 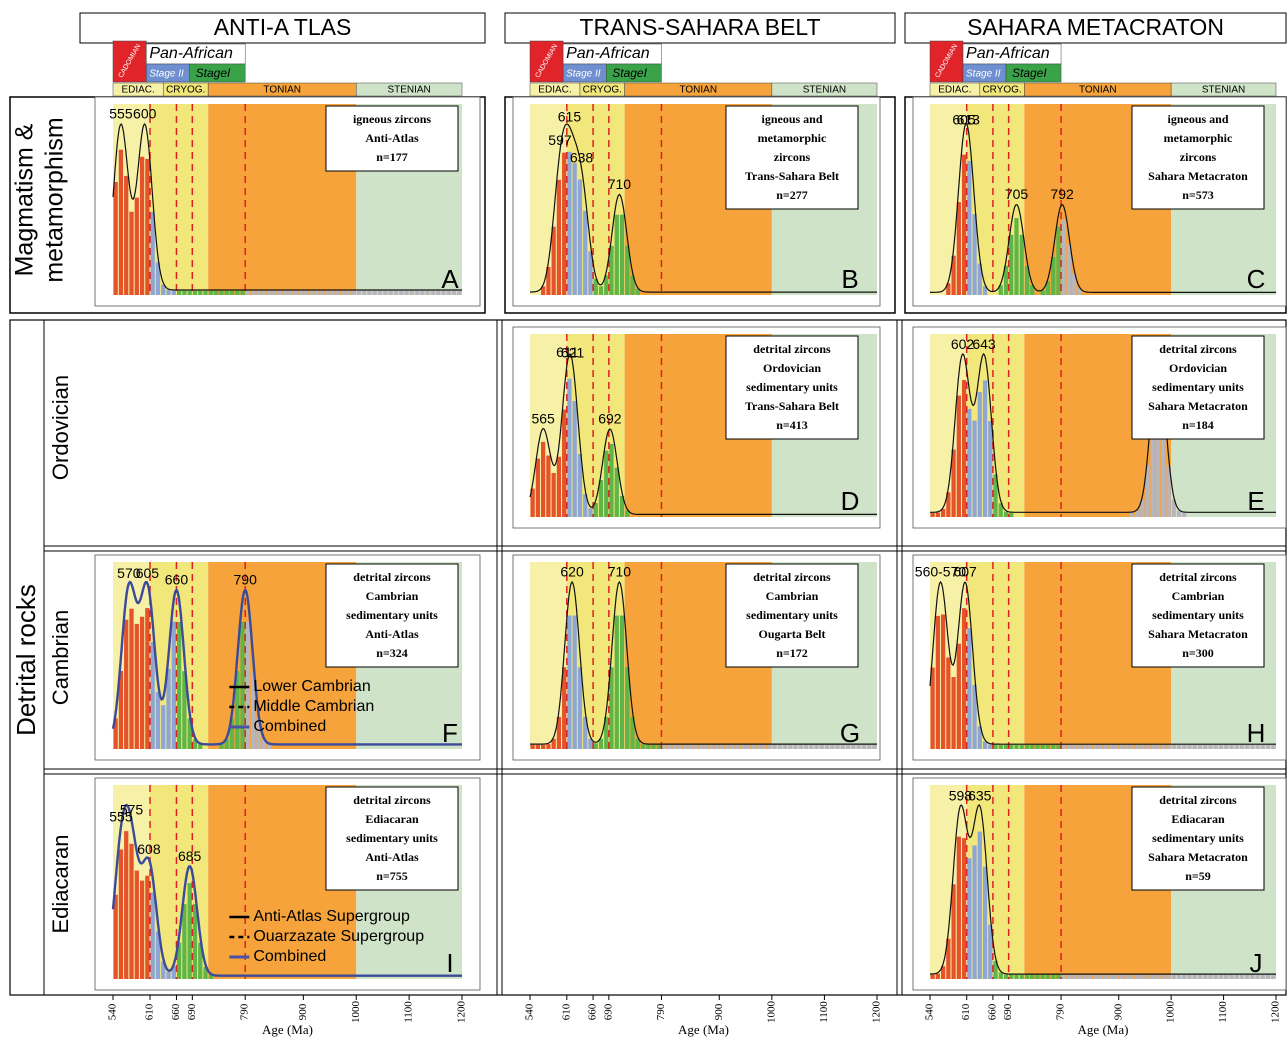 What do you see at coordinates (699, 27) in the screenshot?
I see `column-title: TRANS-SAHARA BELT` at bounding box center [699, 27].